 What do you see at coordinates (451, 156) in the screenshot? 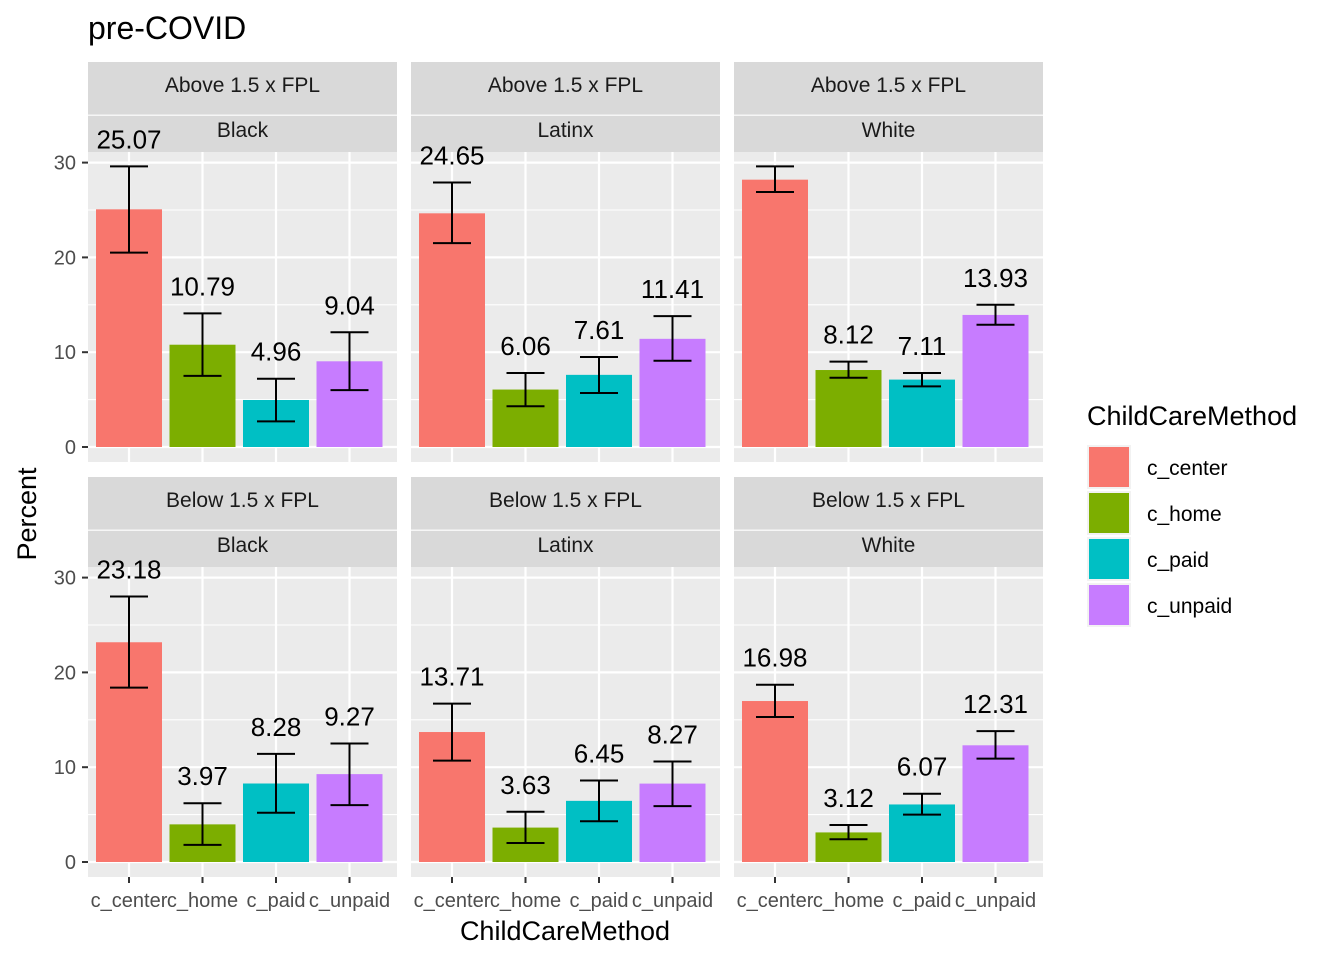
I see `data-label: 24.65` at bounding box center [451, 156].